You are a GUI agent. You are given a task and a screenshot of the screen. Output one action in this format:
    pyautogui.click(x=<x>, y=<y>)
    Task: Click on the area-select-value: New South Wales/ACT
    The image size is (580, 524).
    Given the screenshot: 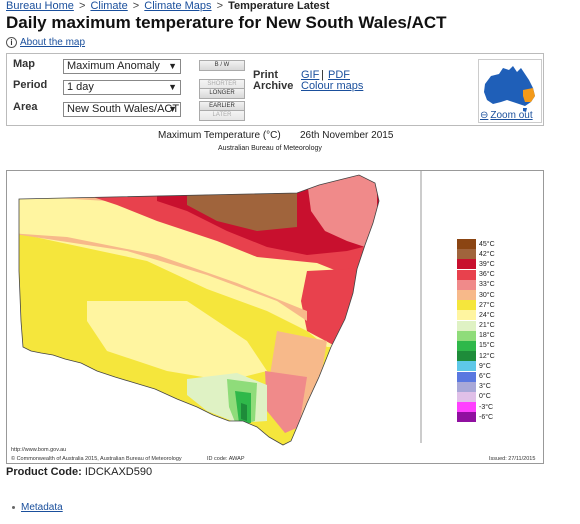 What is the action you would take?
    pyautogui.click(x=123, y=109)
    